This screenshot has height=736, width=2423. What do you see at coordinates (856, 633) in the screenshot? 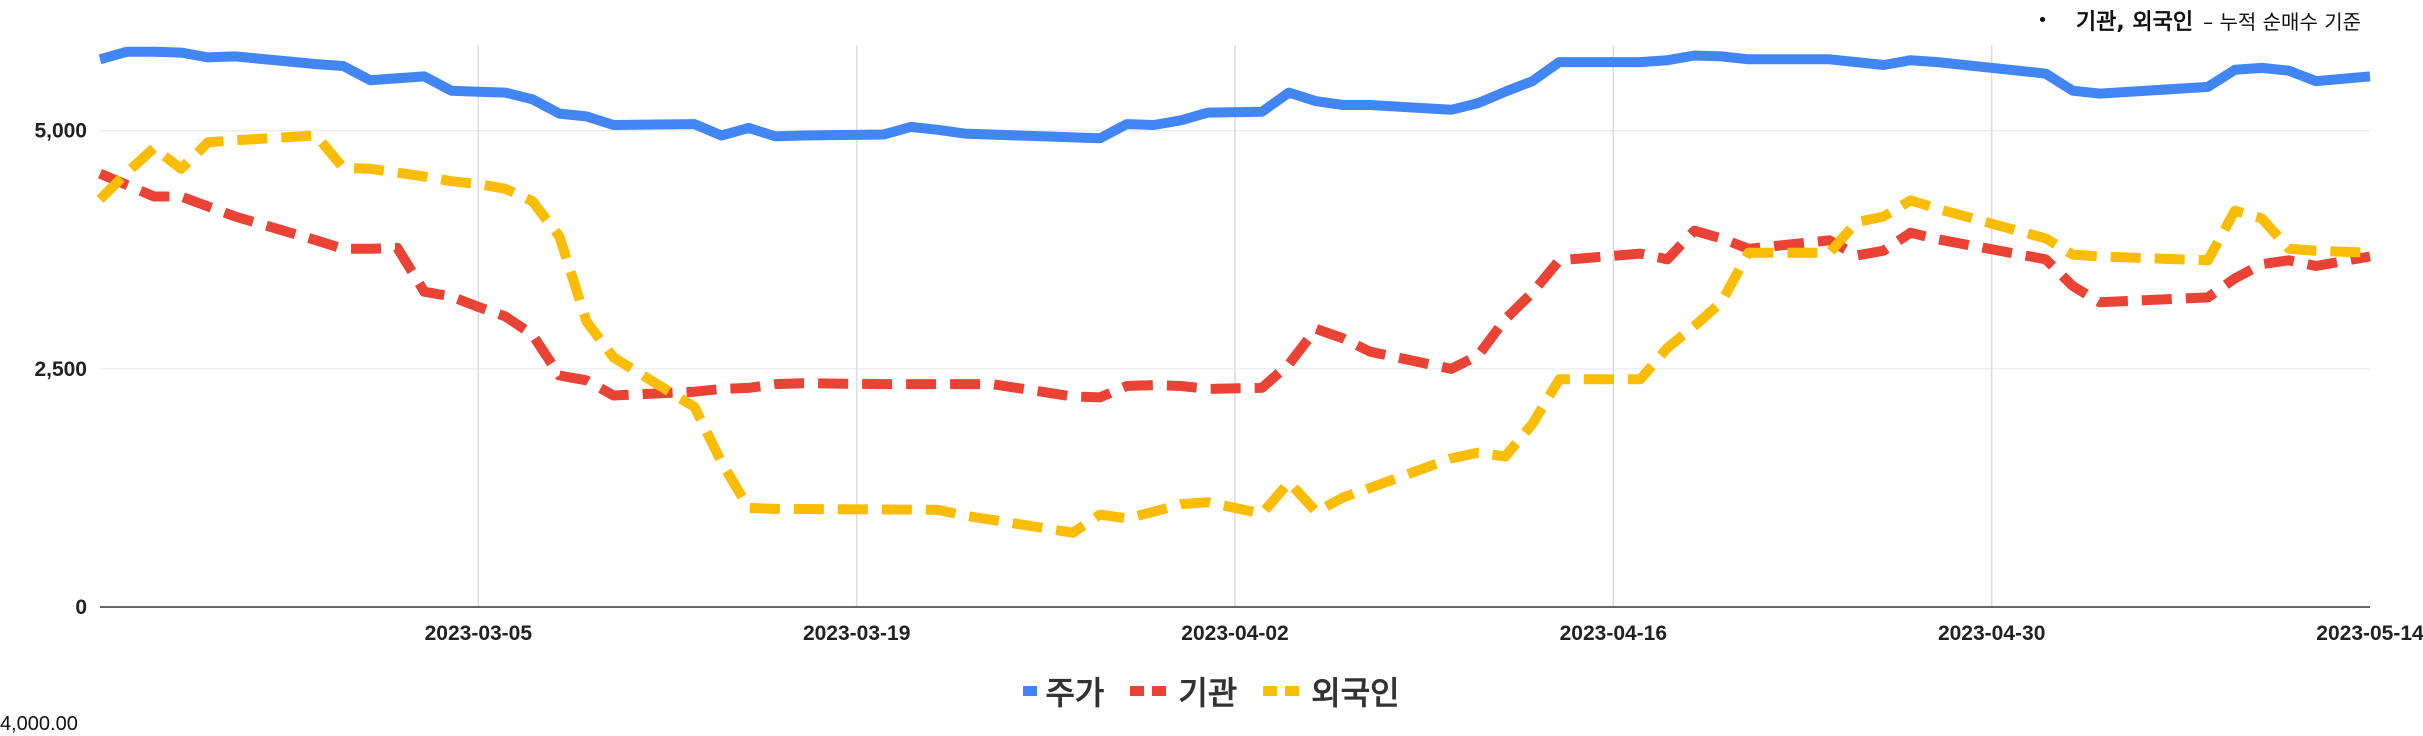
I see `x-tick-label: 2023-03-19` at bounding box center [856, 633].